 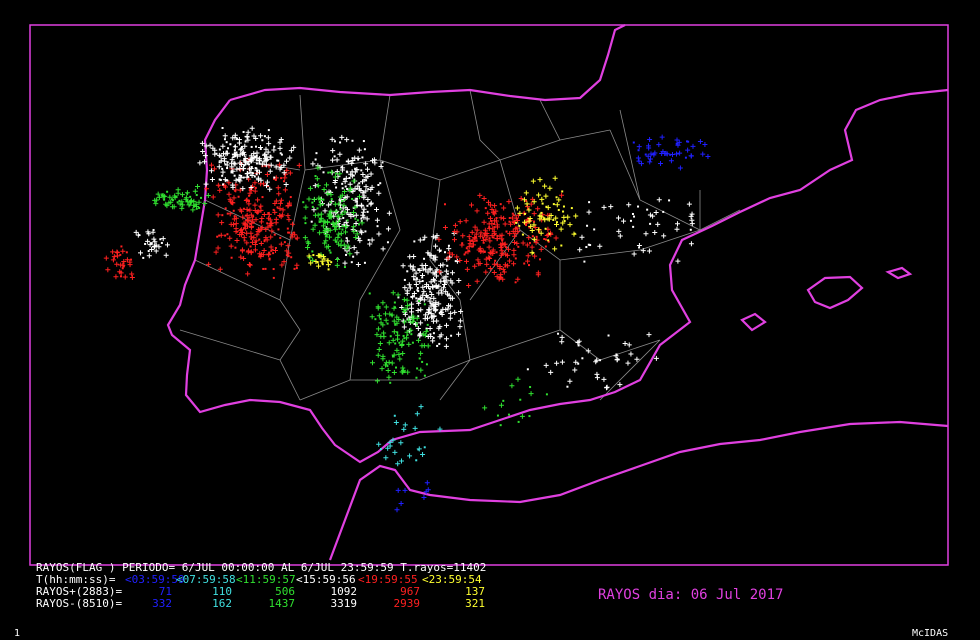 What do you see at coordinates (79, 603) in the screenshot?
I see `negative-label: RAYOS-(8510)=` at bounding box center [79, 603].